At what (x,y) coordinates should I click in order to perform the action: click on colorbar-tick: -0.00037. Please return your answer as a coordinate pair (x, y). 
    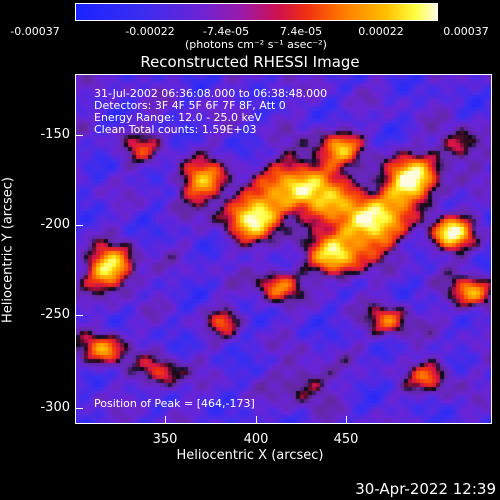
    Looking at the image, I should click on (35, 31).